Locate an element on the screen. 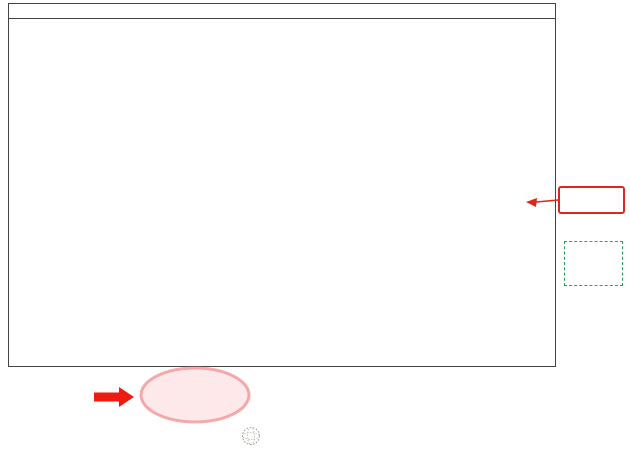 Image resolution: width=630 pixels, height=453 pixels. ndr-globe-icon is located at coordinates (251, 436).